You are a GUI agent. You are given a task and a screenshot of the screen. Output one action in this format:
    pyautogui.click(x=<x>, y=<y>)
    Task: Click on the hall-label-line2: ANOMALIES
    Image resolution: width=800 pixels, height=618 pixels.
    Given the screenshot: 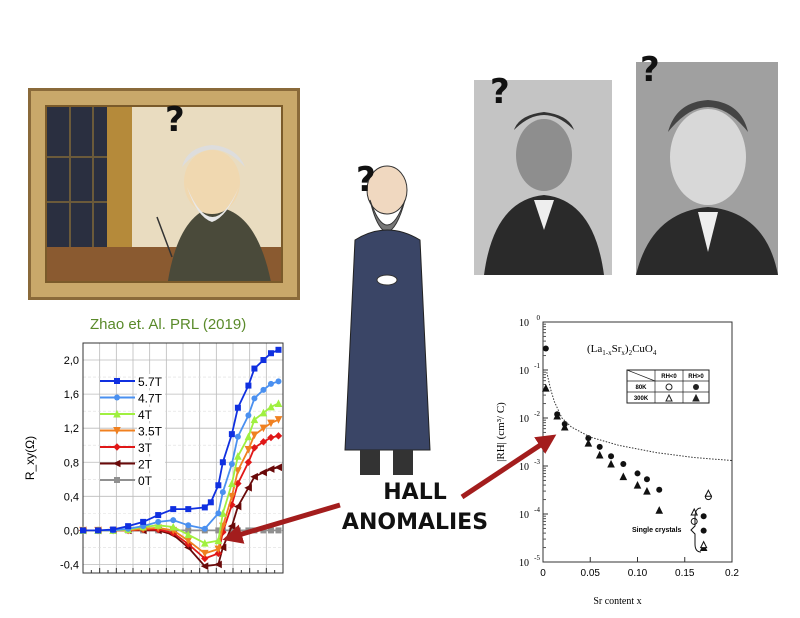 What is the action you would take?
    pyautogui.click(x=415, y=522)
    